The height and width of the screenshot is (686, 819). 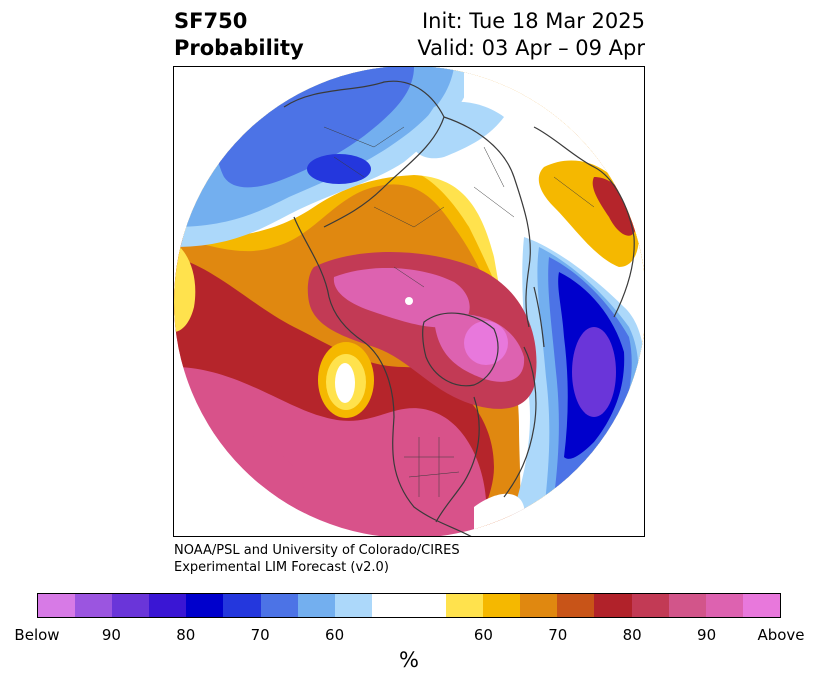 I want to click on coast-europe, so click(x=364, y=154).